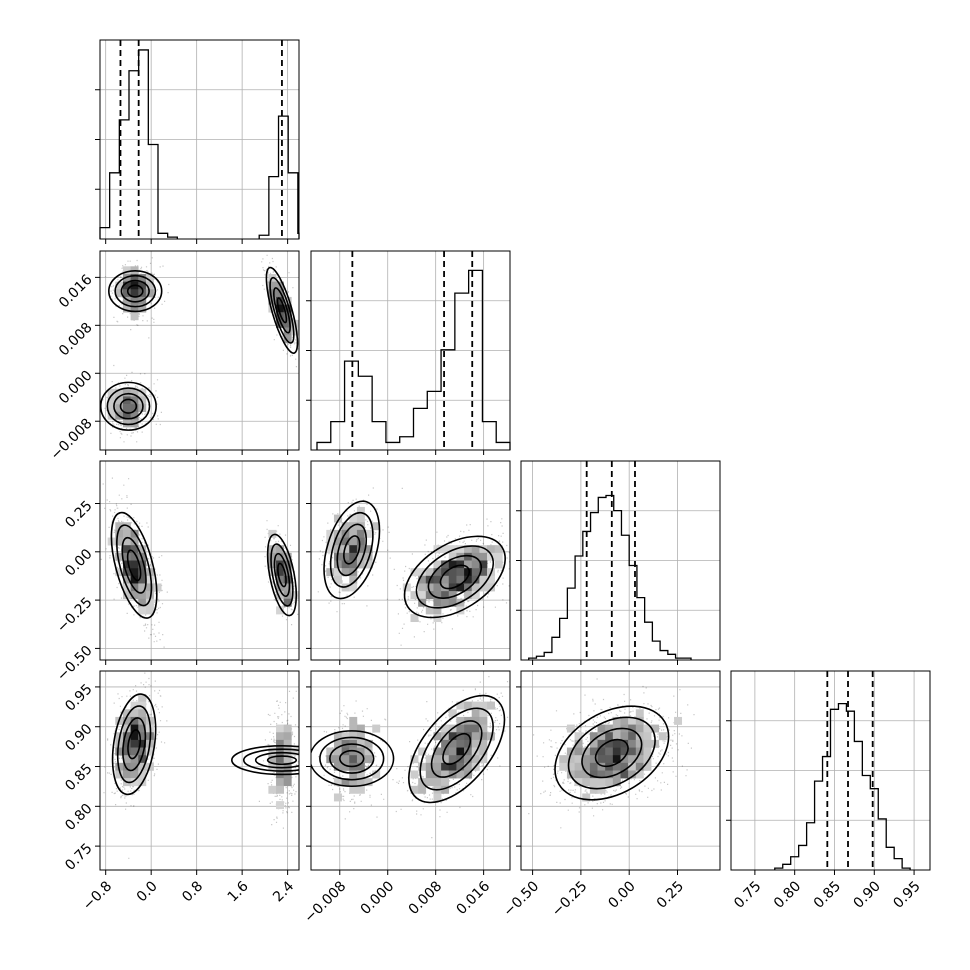 The image size is (970, 970). I want to click on x-tick-label: −0.008, so click(325, 902).